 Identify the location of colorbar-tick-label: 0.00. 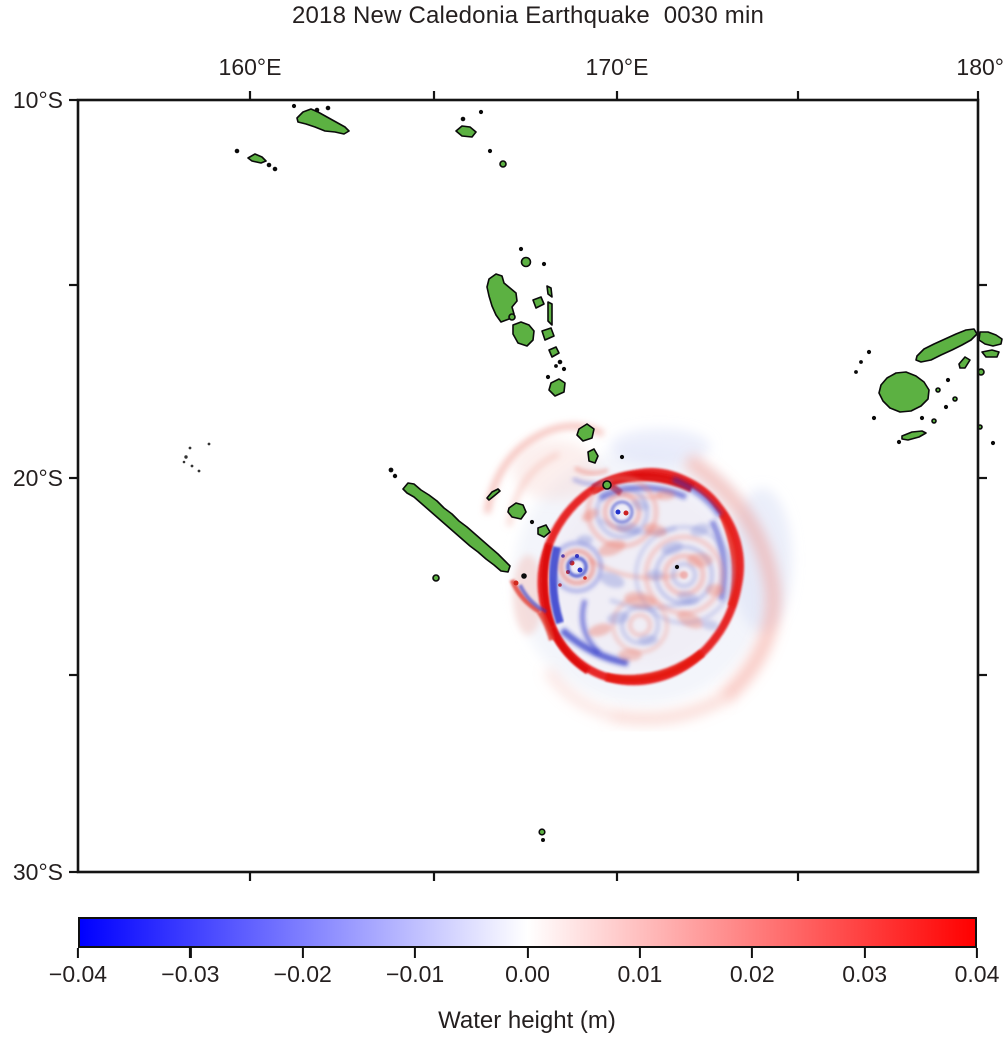
(527, 974).